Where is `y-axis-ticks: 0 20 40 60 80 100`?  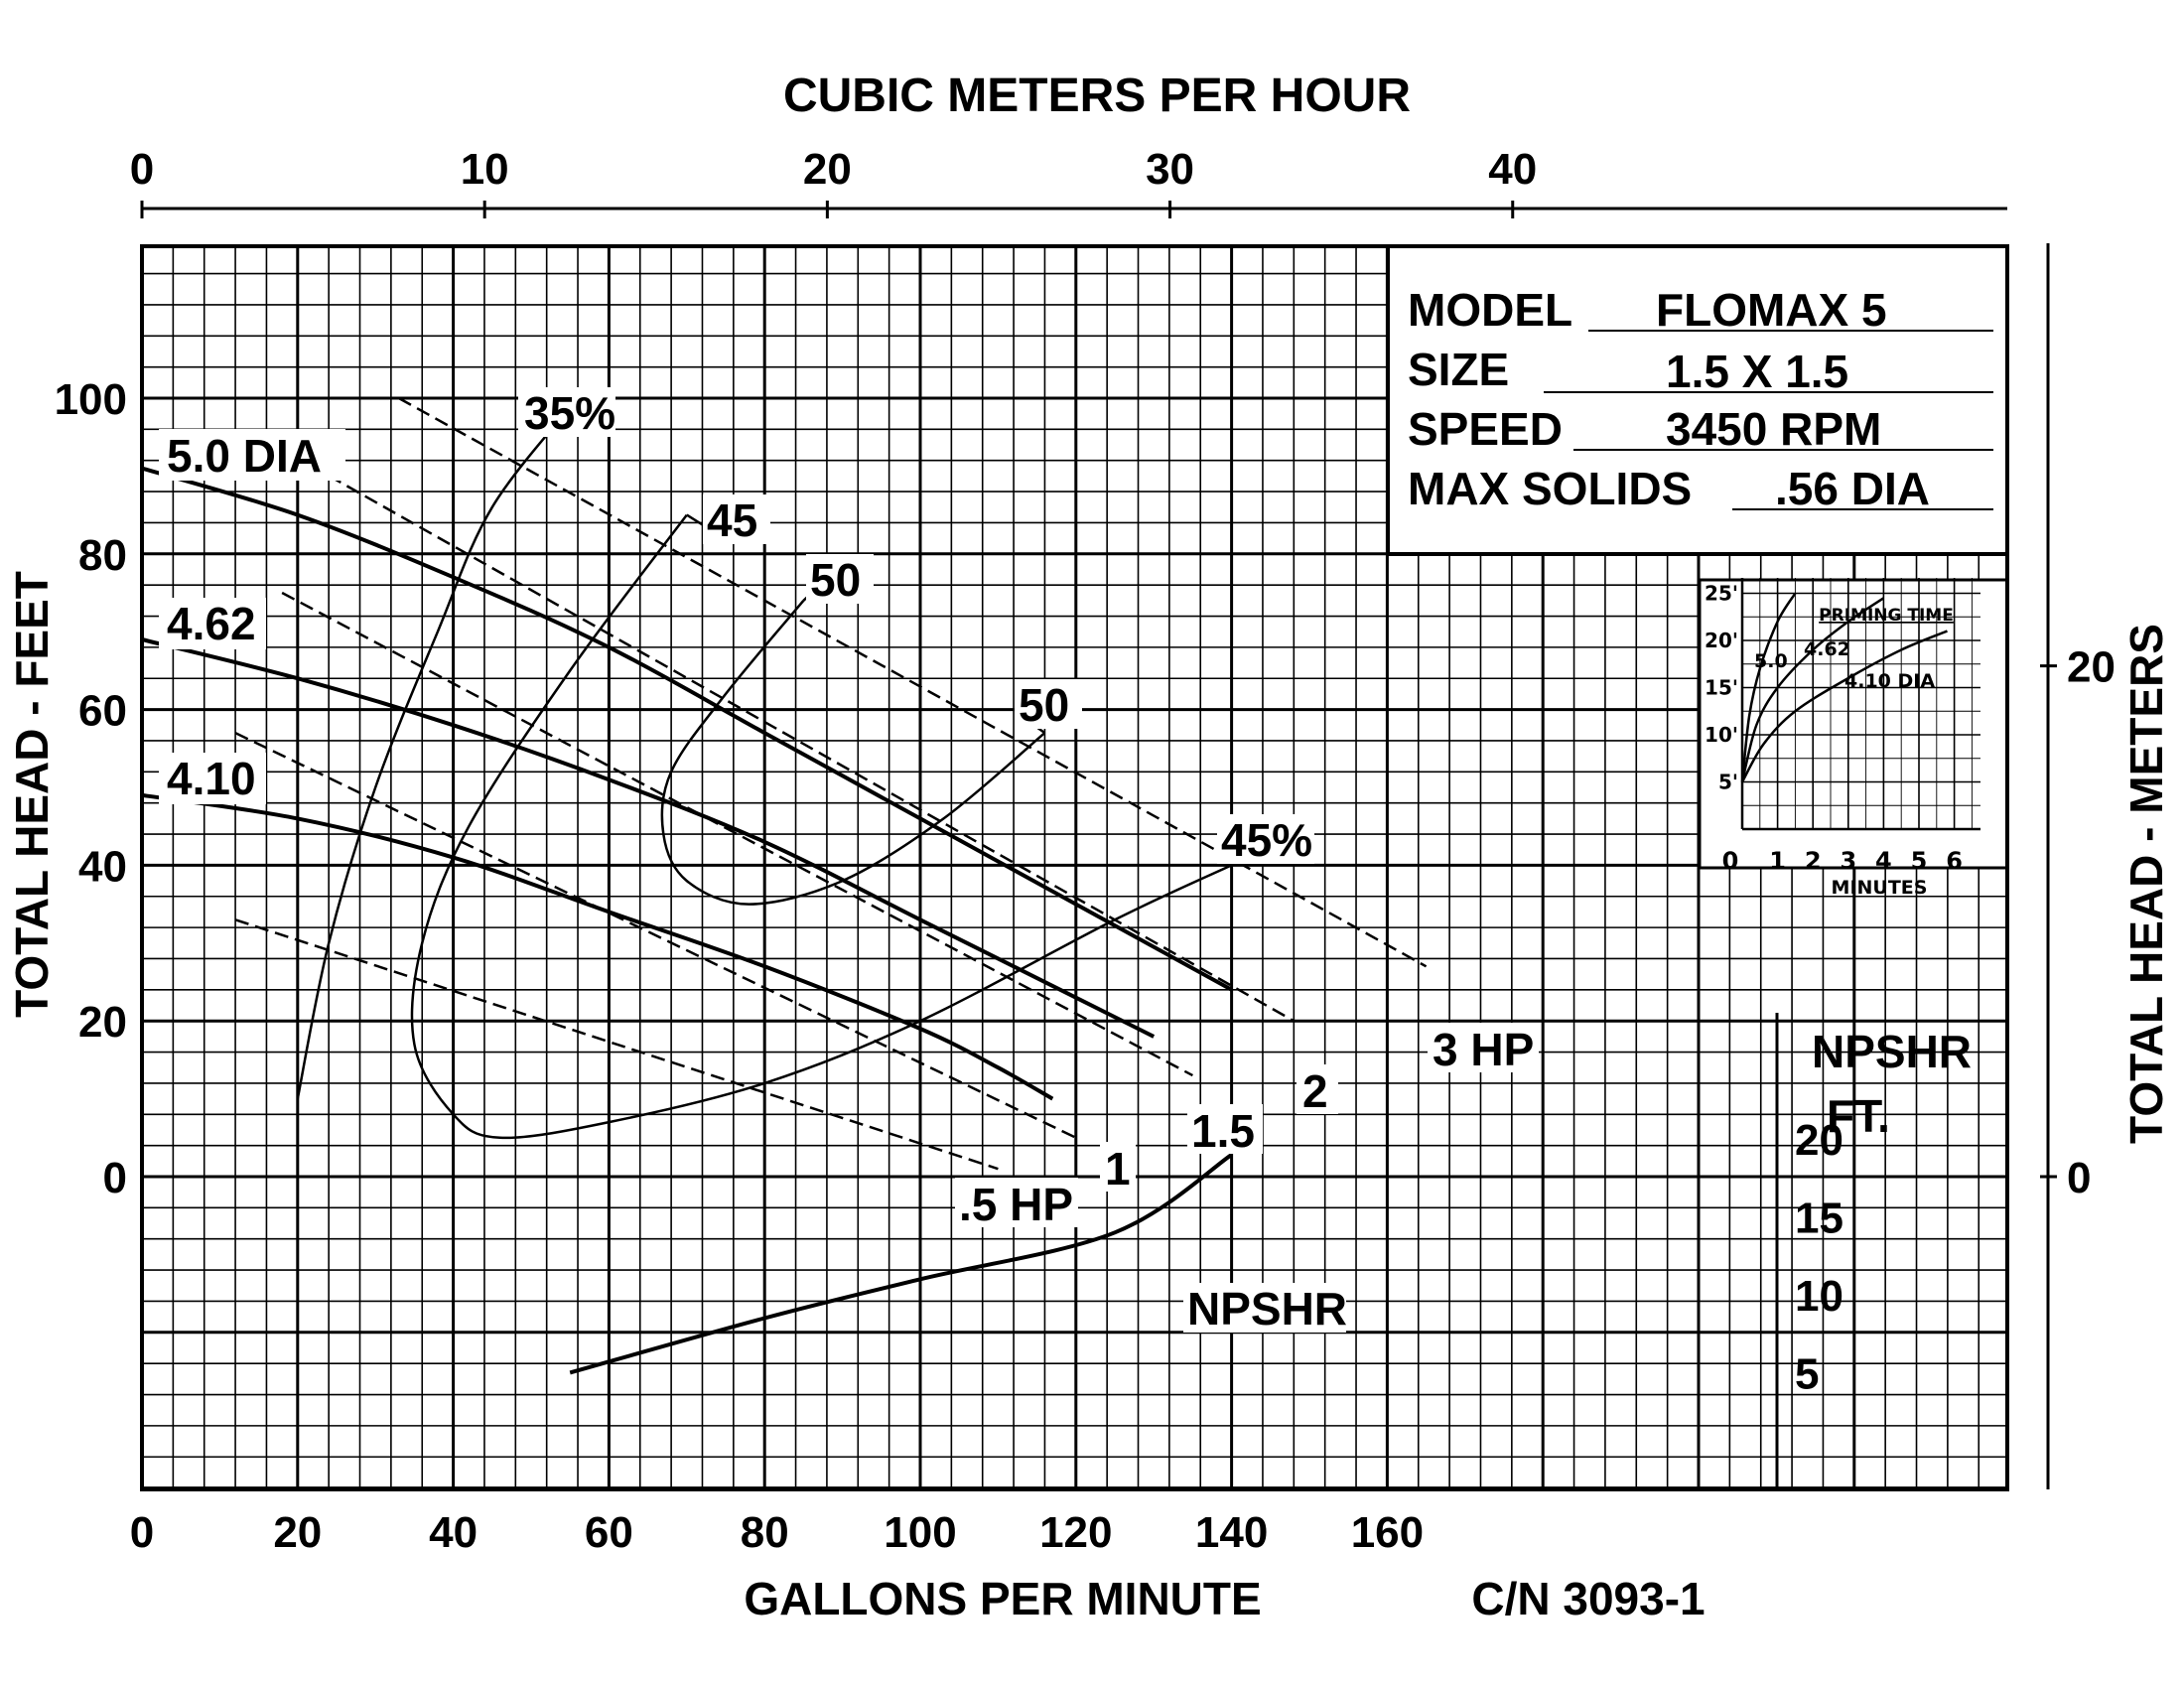
y-axis-ticks: 0 20 40 60 80 100 is located at coordinates (91, 788).